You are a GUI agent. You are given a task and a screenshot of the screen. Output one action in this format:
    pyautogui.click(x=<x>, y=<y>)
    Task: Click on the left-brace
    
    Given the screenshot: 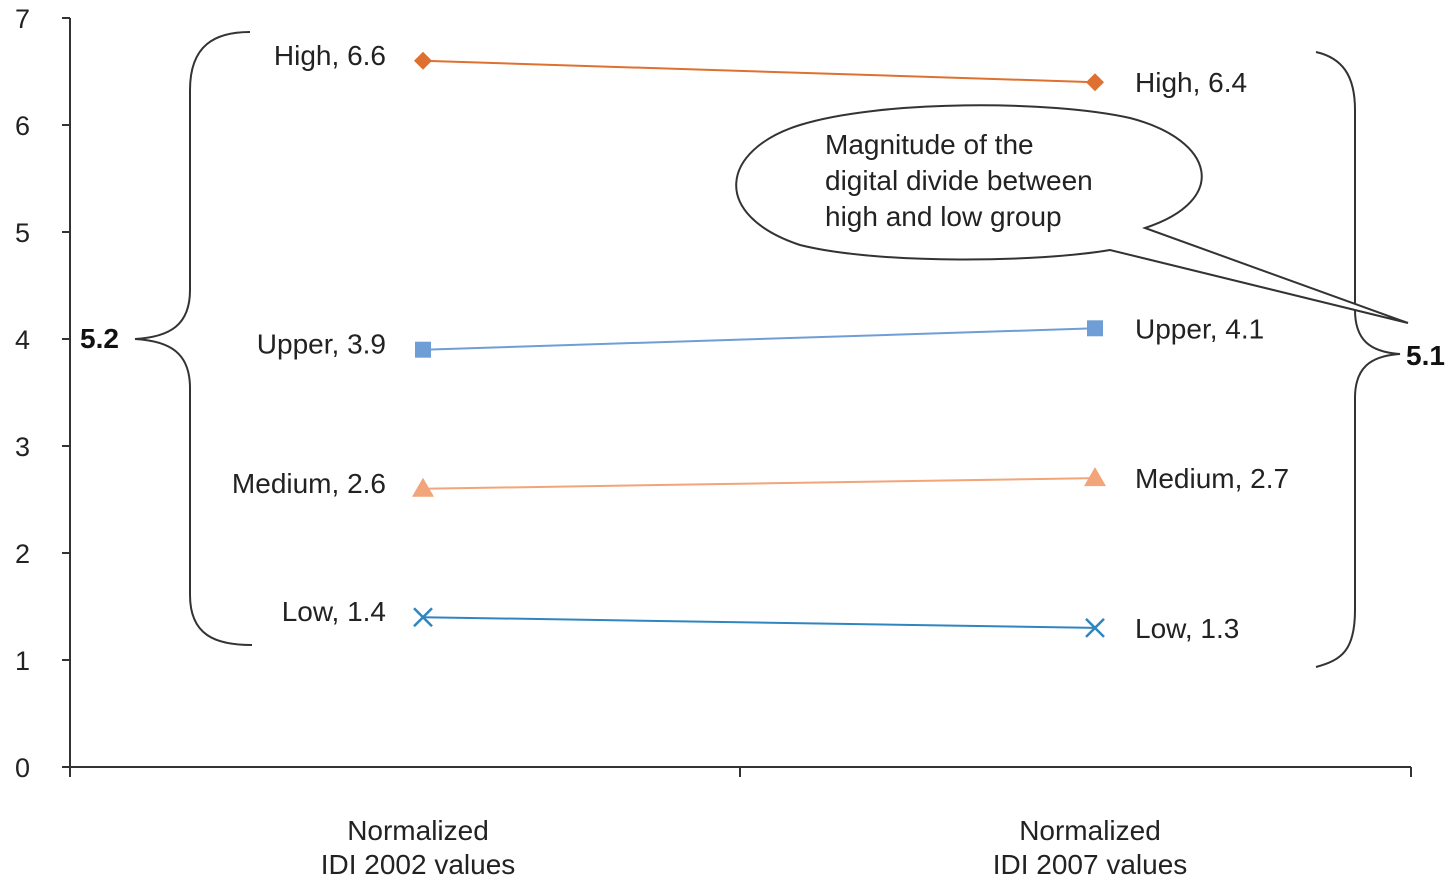 What is the action you would take?
    pyautogui.click(x=193, y=338)
    